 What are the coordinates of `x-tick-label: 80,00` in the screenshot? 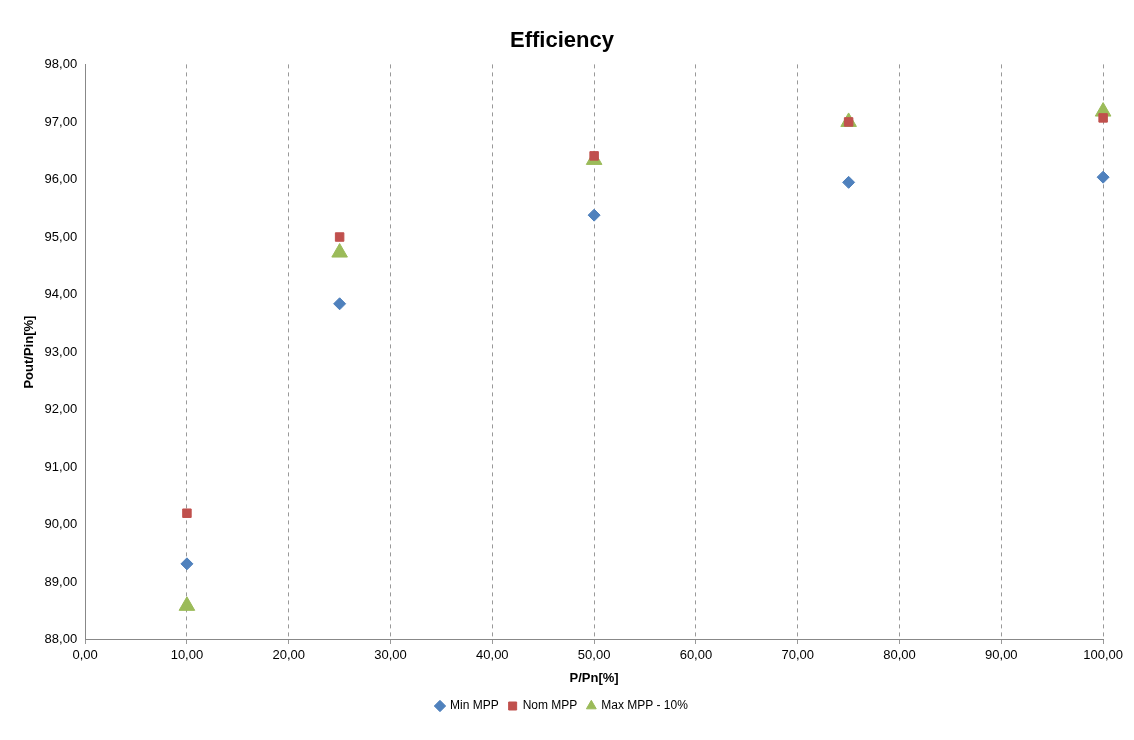 It's located at (899, 655).